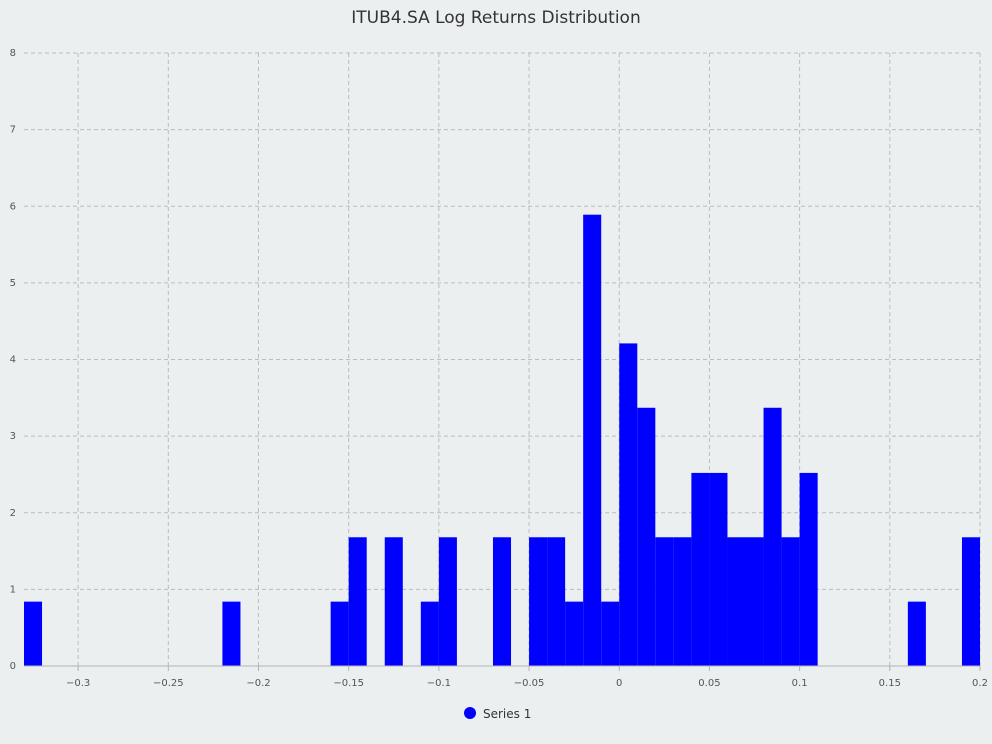 The image size is (992, 744). I want to click on x-tick-label: −0.2, so click(258, 683).